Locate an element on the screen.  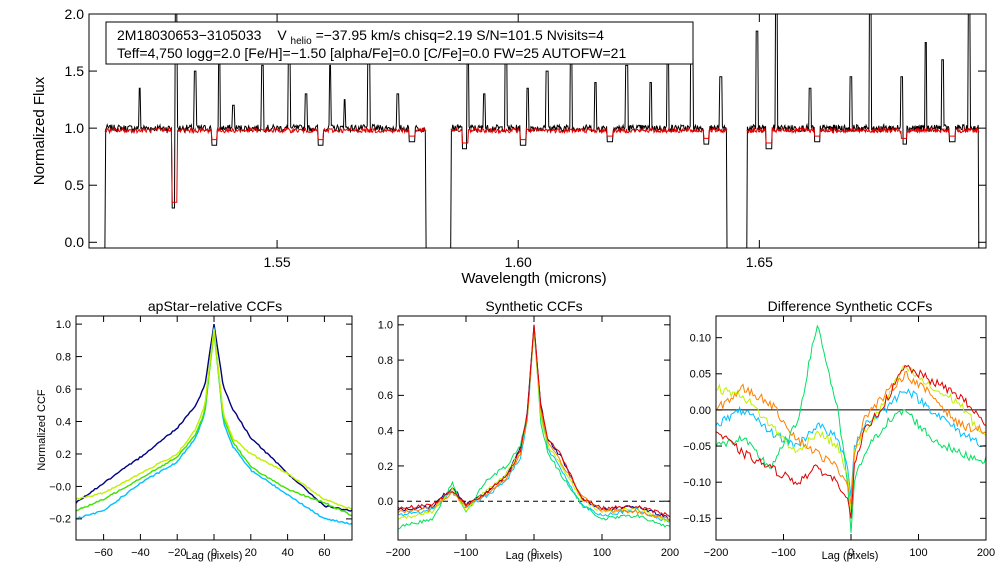
x-tick-label: −20 is located at coordinates (177, 553).